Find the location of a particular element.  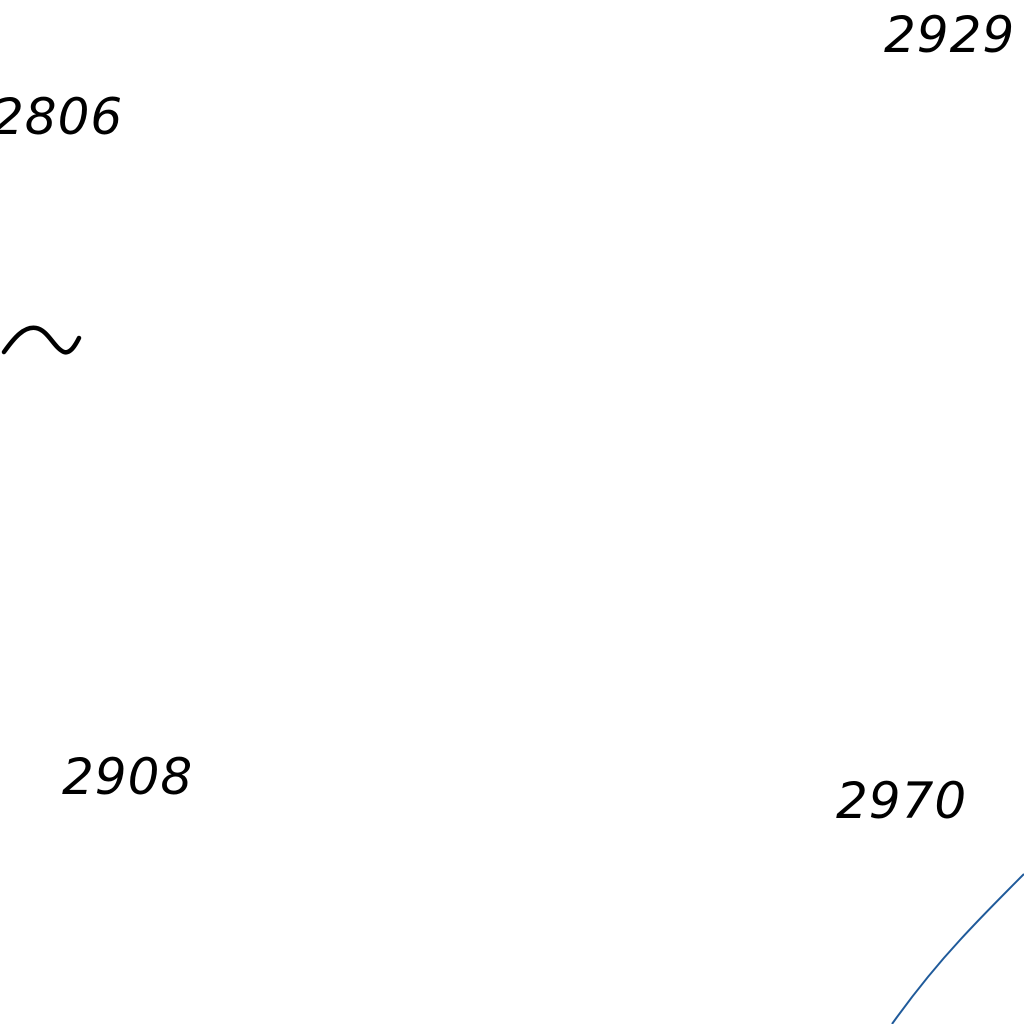

contour-line is located at coordinates (957, 948).